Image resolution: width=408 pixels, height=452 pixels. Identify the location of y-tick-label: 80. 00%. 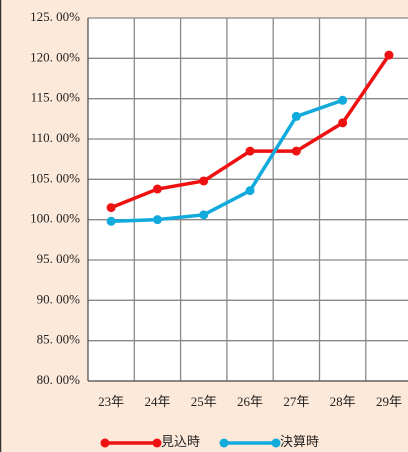
(59, 379).